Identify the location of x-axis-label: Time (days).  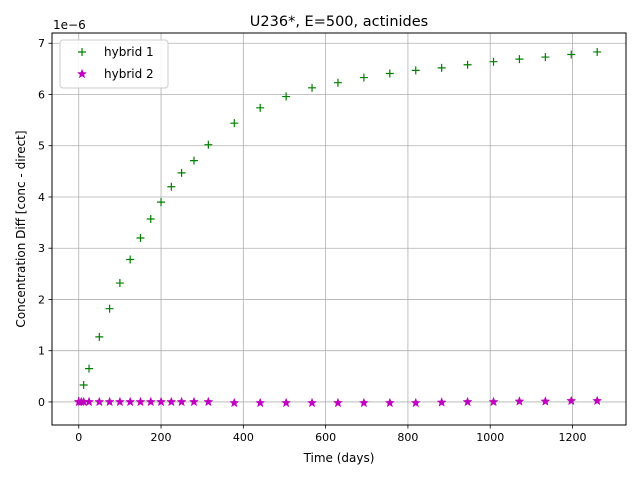
(339, 458).